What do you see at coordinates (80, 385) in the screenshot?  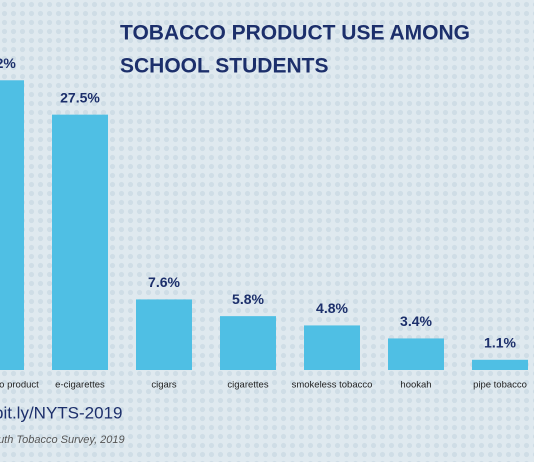 I see `x-tick-label: e-cigarettes` at bounding box center [80, 385].